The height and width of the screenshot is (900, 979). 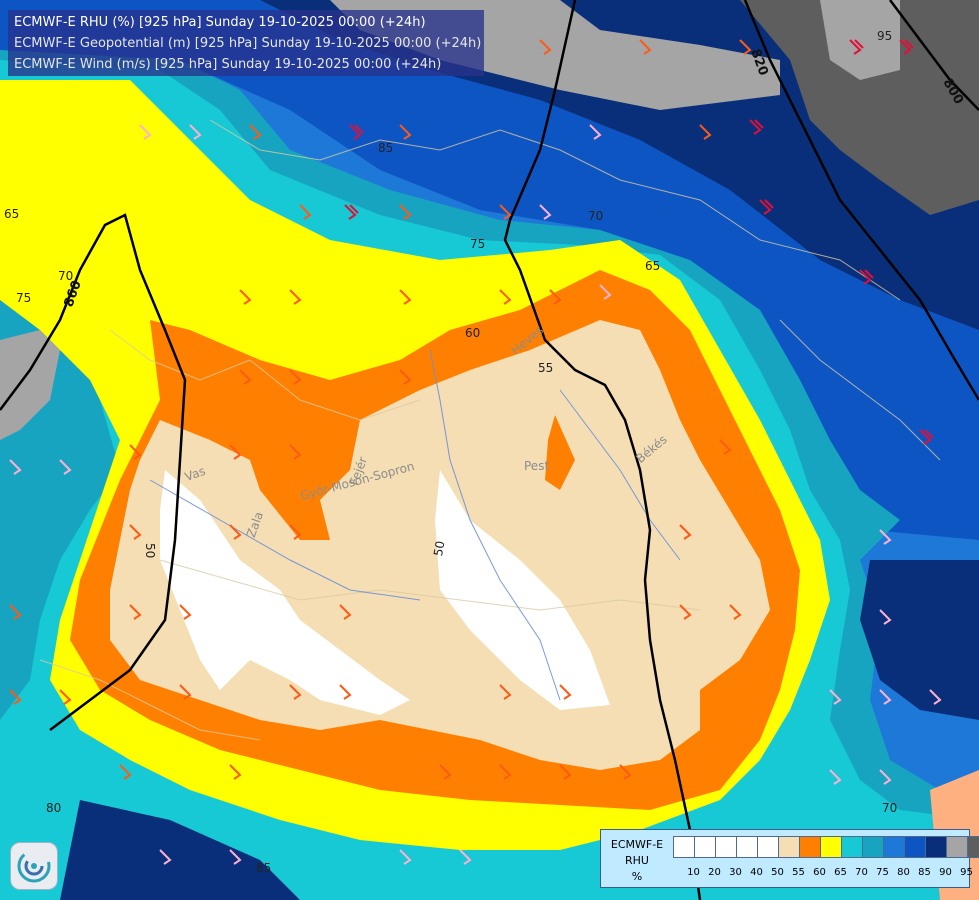 I want to click on legend-tick-label: 95, so click(x=966, y=872).